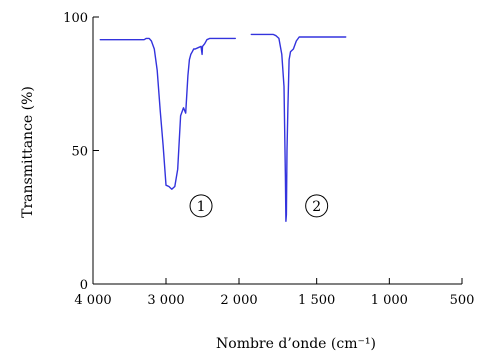  I want to click on x-tick-label: 1 000, so click(389, 300).